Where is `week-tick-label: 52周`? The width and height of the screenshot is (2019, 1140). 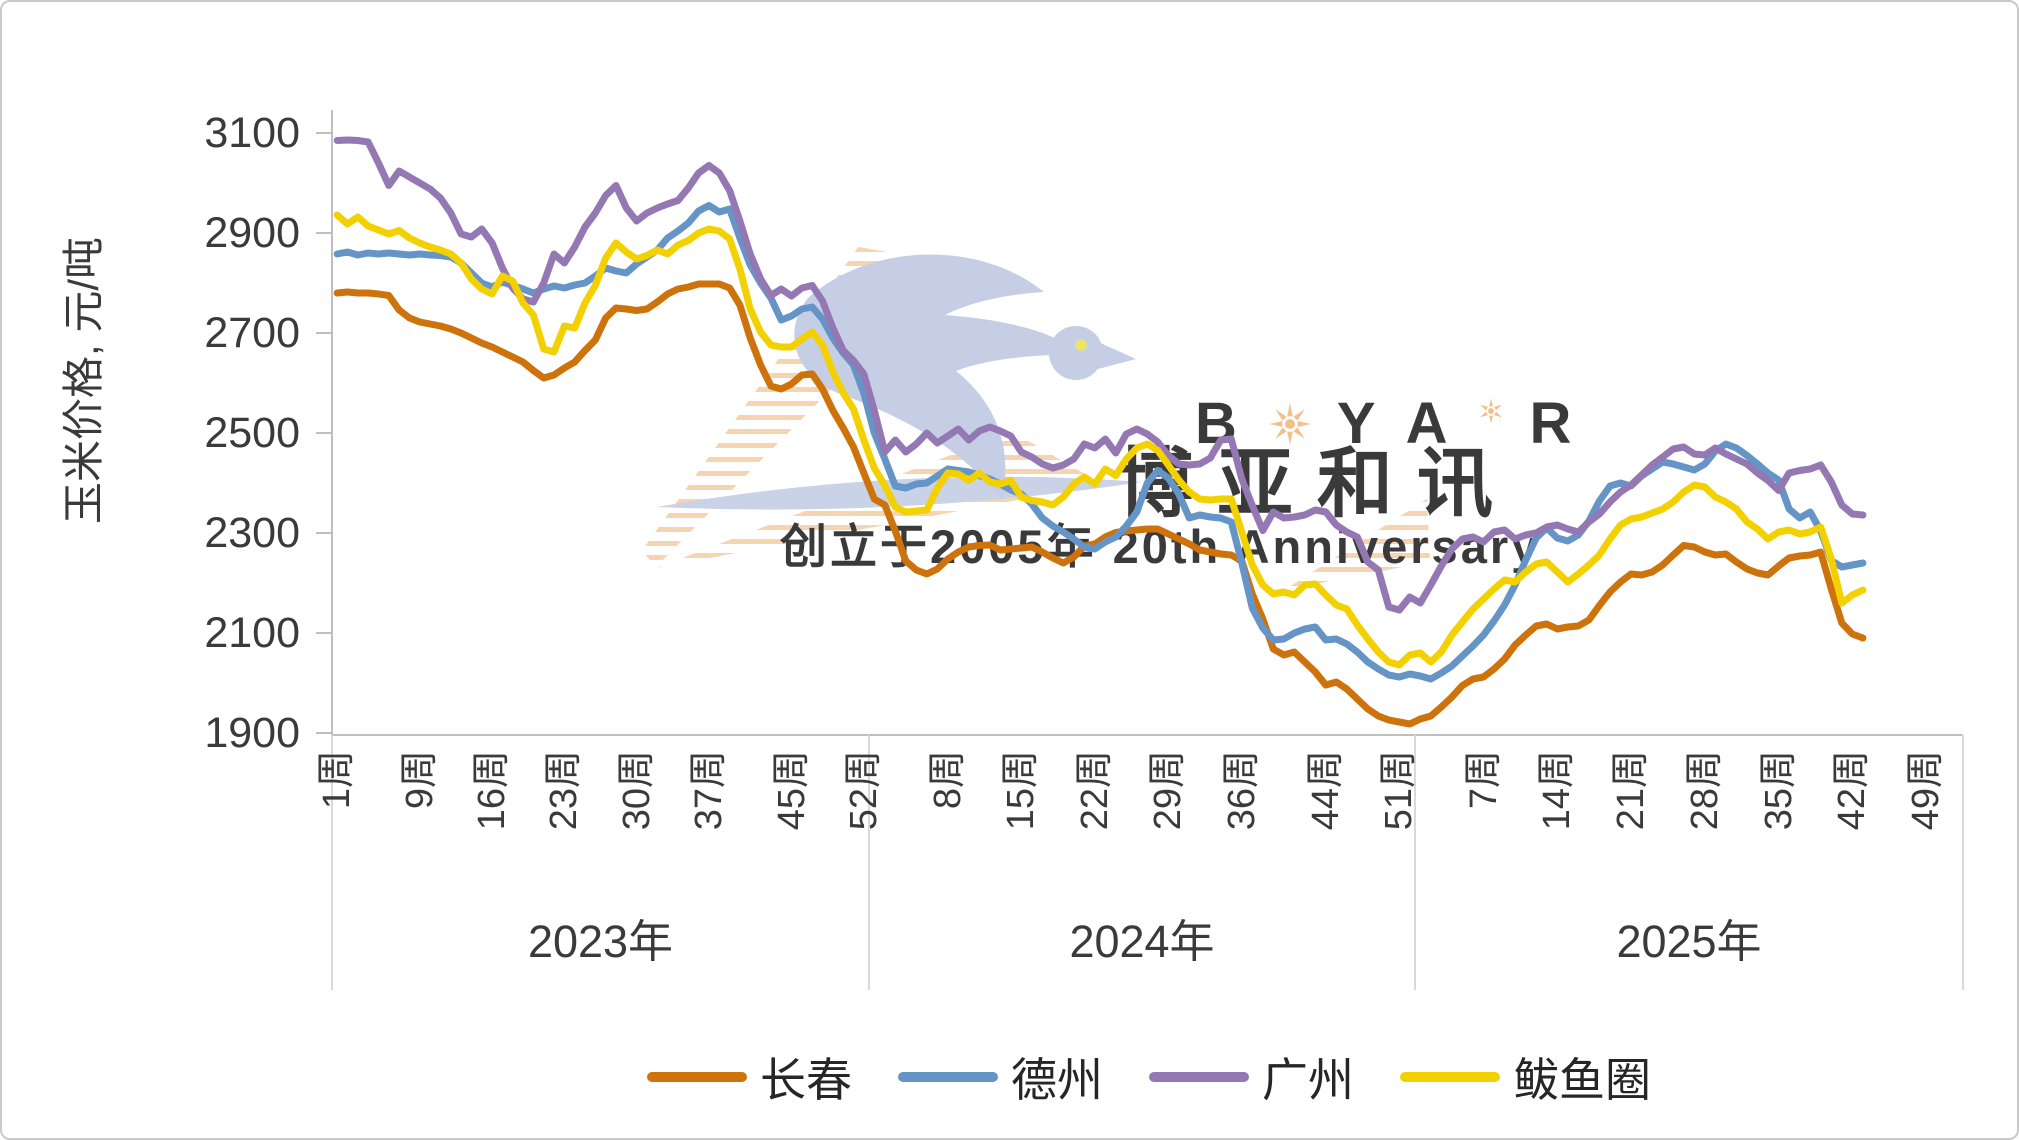
week-tick-label: 52周 is located at coordinates (863, 790).